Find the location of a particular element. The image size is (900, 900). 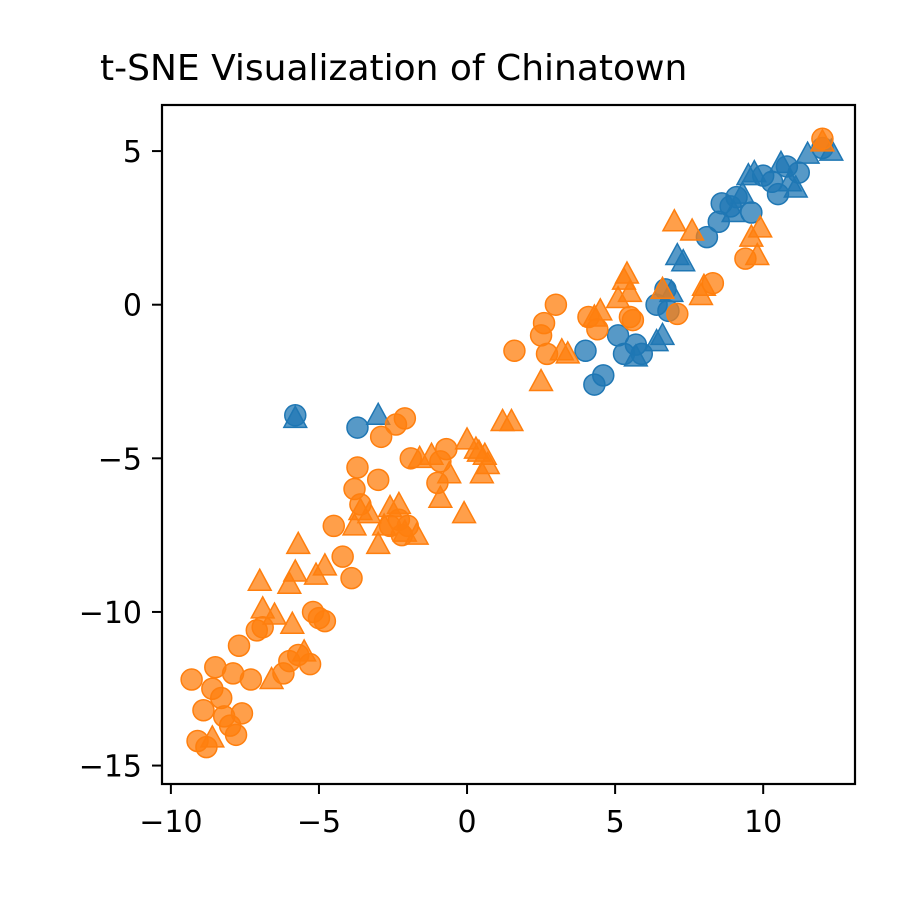

y-tick-label: −5 is located at coordinates (120, 459).